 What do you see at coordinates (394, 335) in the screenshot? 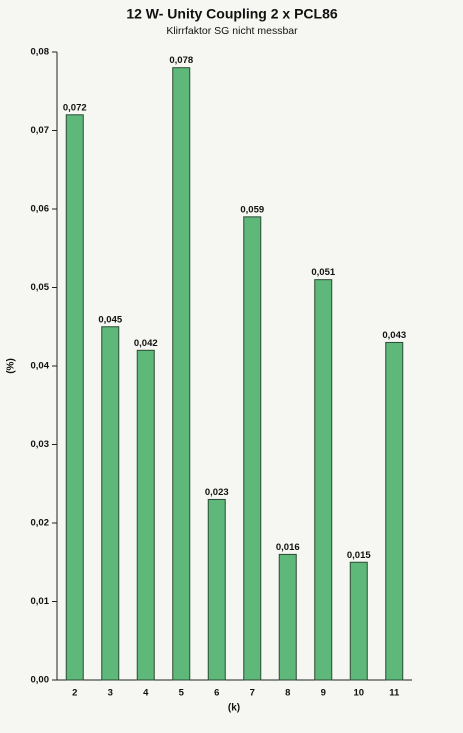
I see `value-label: 0,043` at bounding box center [394, 335].